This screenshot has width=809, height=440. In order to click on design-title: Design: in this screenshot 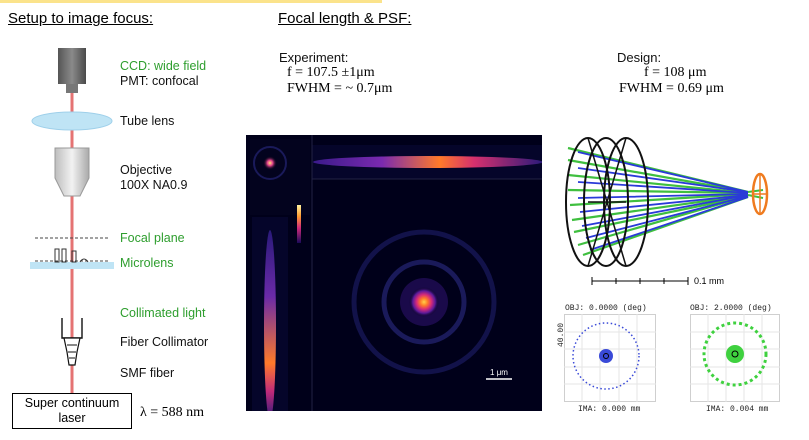, I will do `click(639, 57)`.